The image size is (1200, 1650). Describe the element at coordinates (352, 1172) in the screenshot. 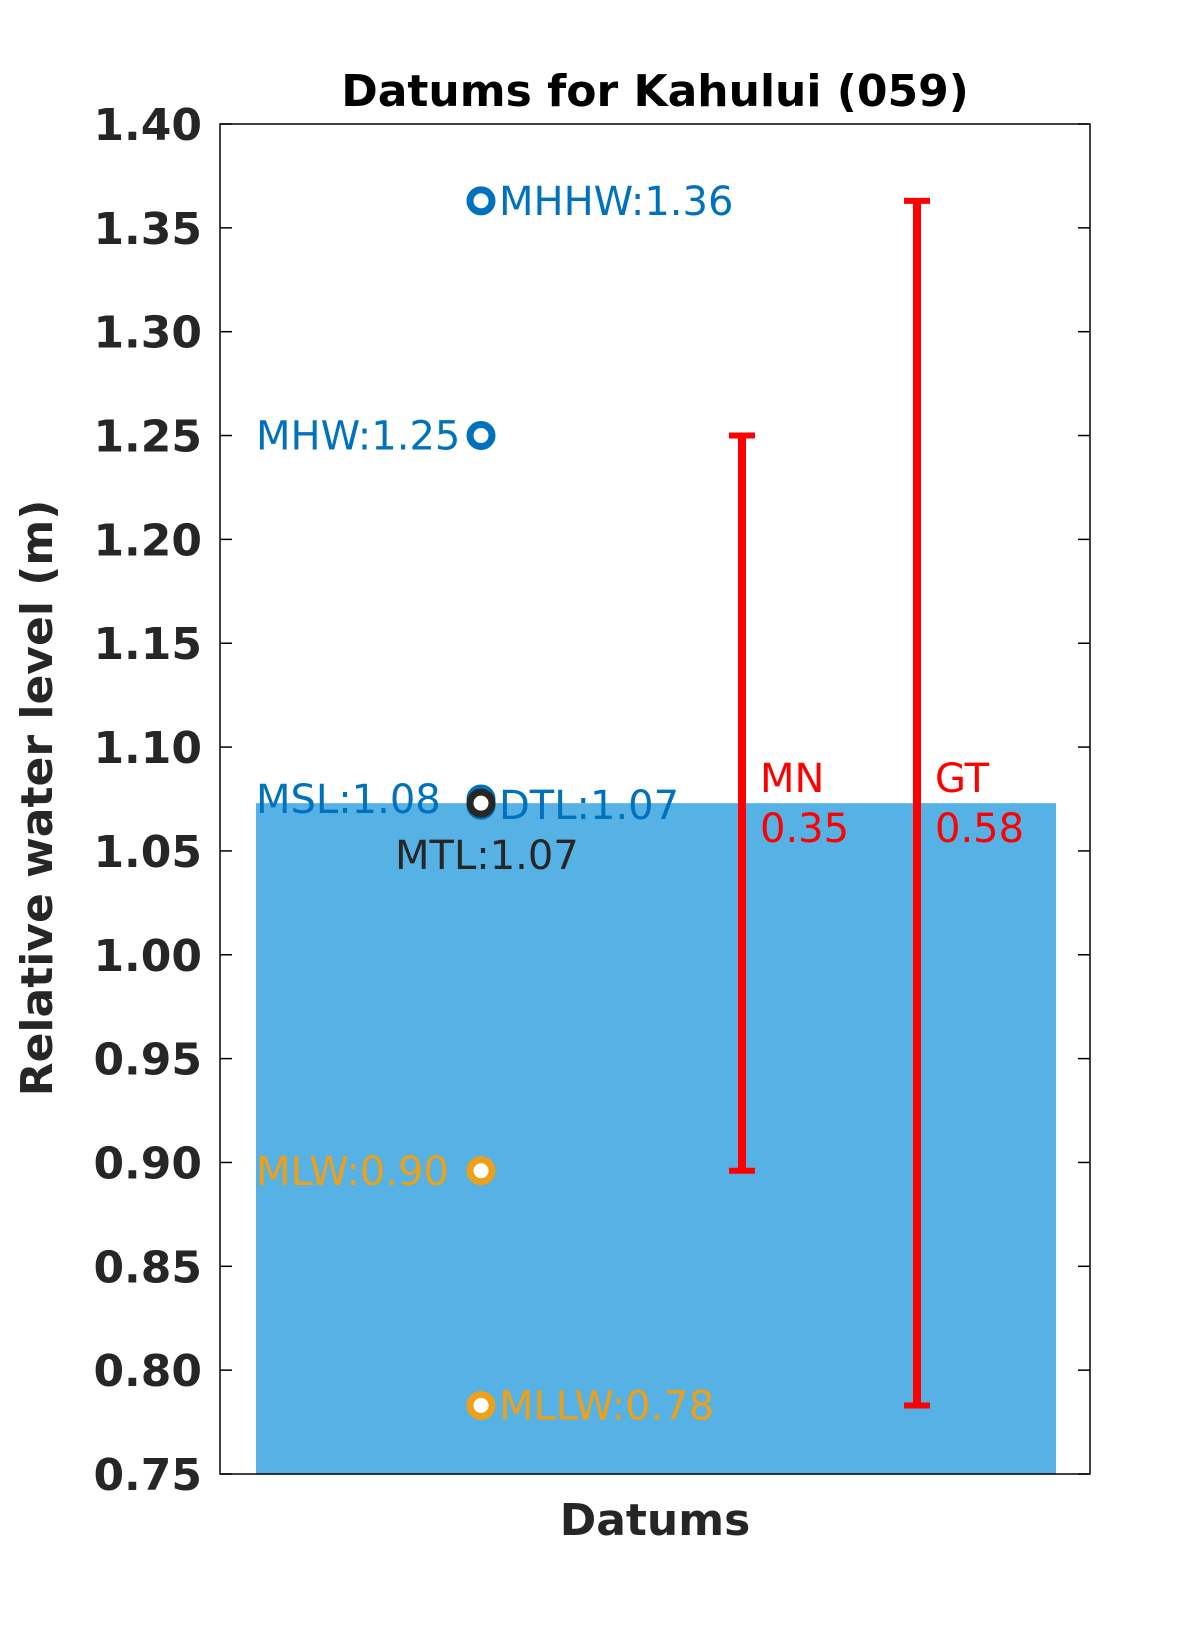

I see `datum-label-mlw: MLW:0.90` at that location.